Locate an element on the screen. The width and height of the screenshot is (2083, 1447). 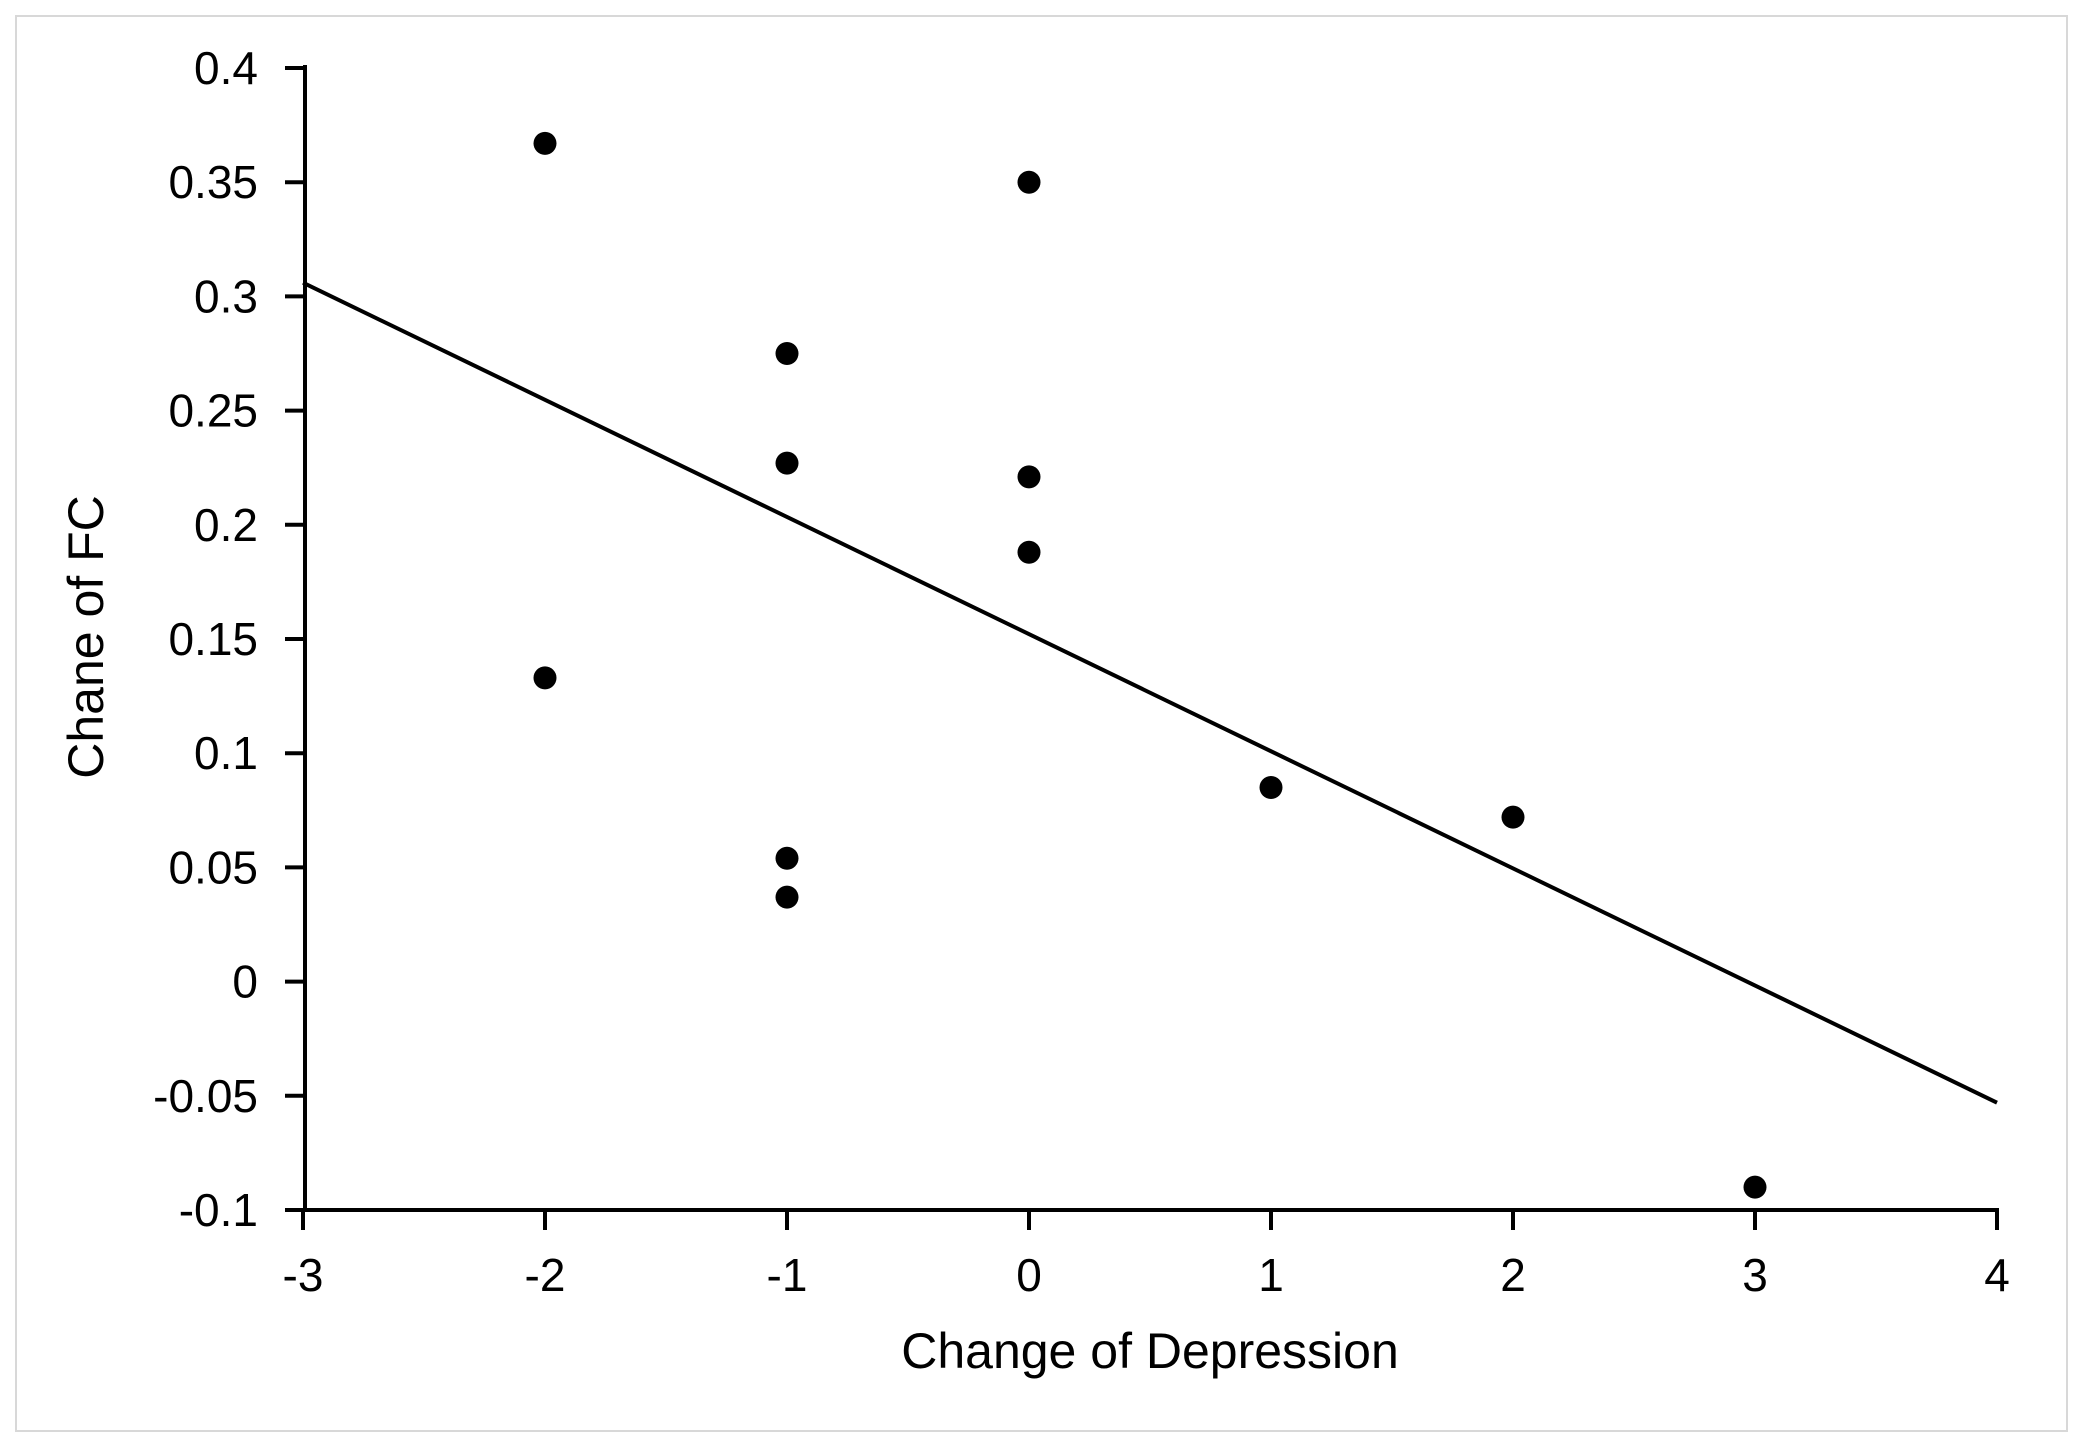
y-tick-label: 0.1 is located at coordinates (226, 753).